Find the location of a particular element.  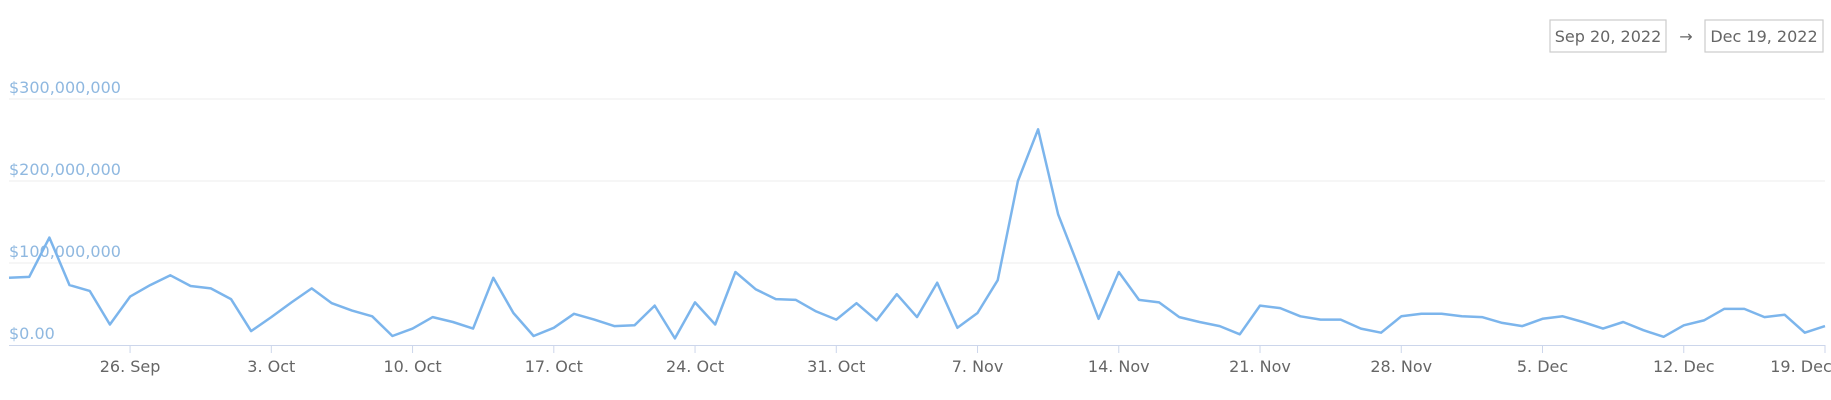

x-tick-label: 7. Nov is located at coordinates (978, 366).